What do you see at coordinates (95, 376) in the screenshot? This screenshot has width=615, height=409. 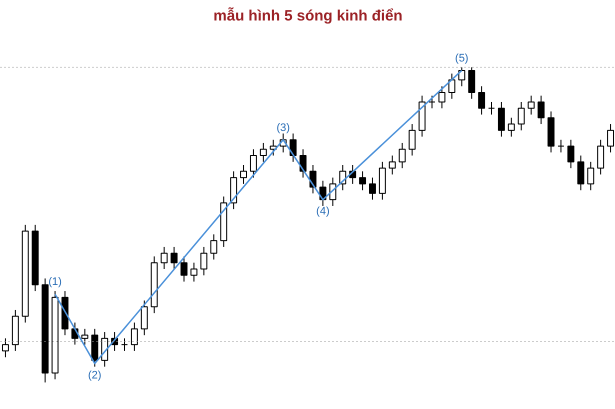 I see `annotation: (2)` at bounding box center [95, 376].